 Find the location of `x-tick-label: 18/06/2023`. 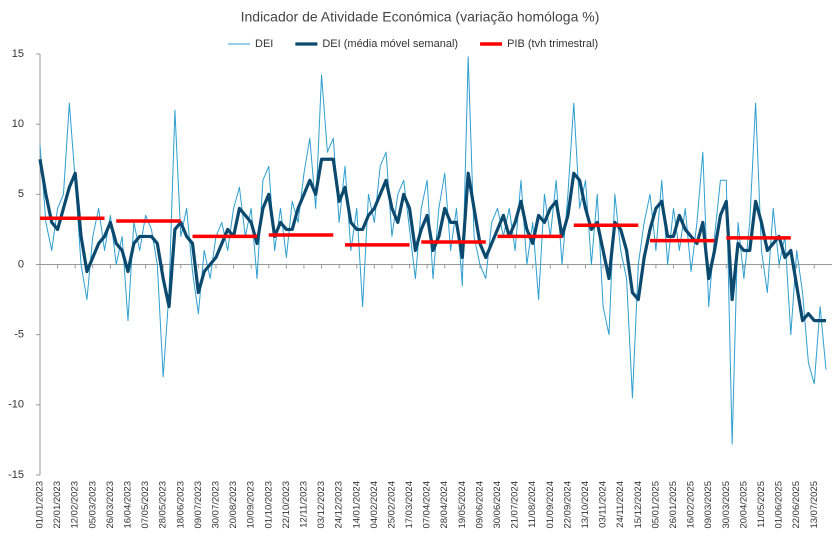

x-tick-label: 18/06/2023 is located at coordinates (180, 505).